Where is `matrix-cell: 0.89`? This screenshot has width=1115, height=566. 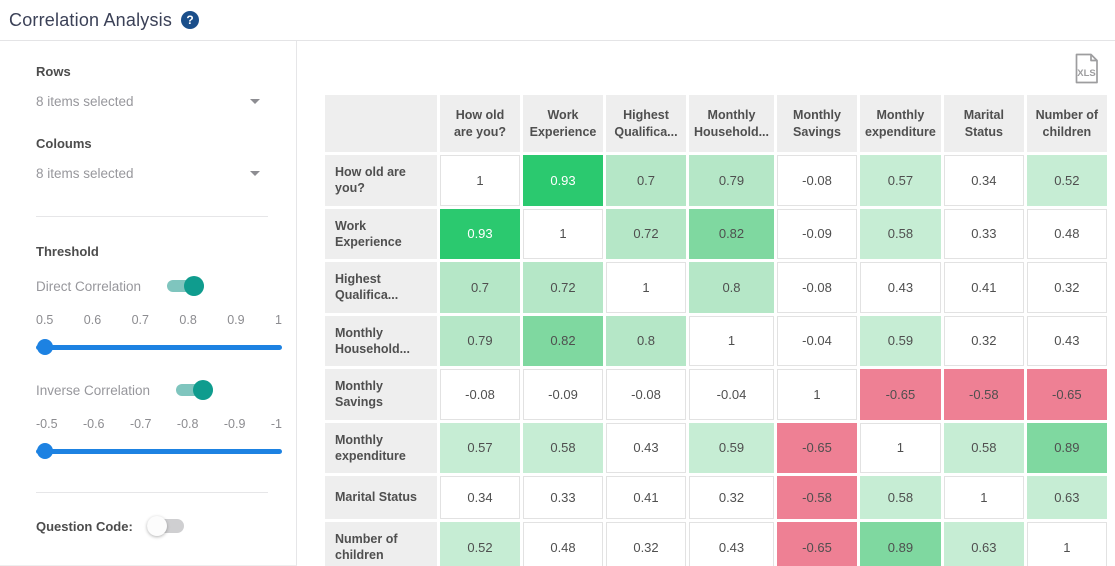
matrix-cell: 0.89 is located at coordinates (900, 544).